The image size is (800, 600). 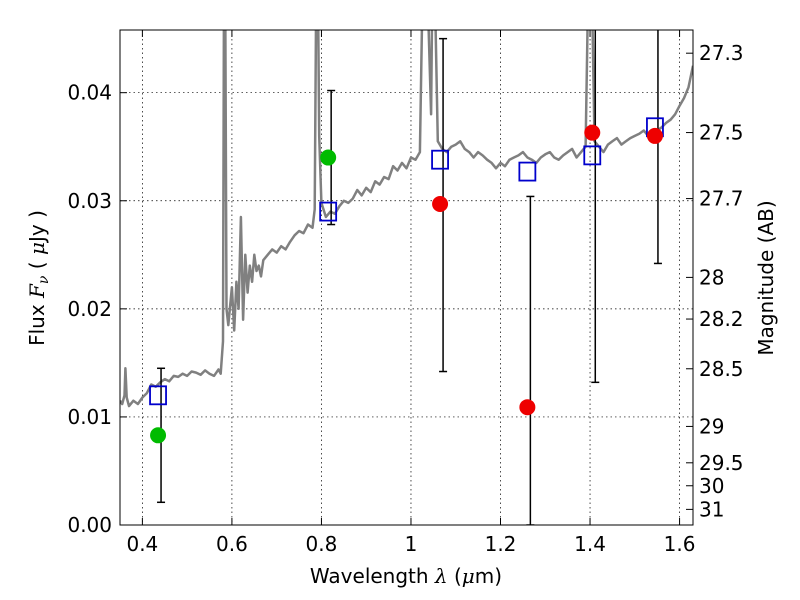 I want to click on right-tick-label: 28, so click(x=711, y=277).